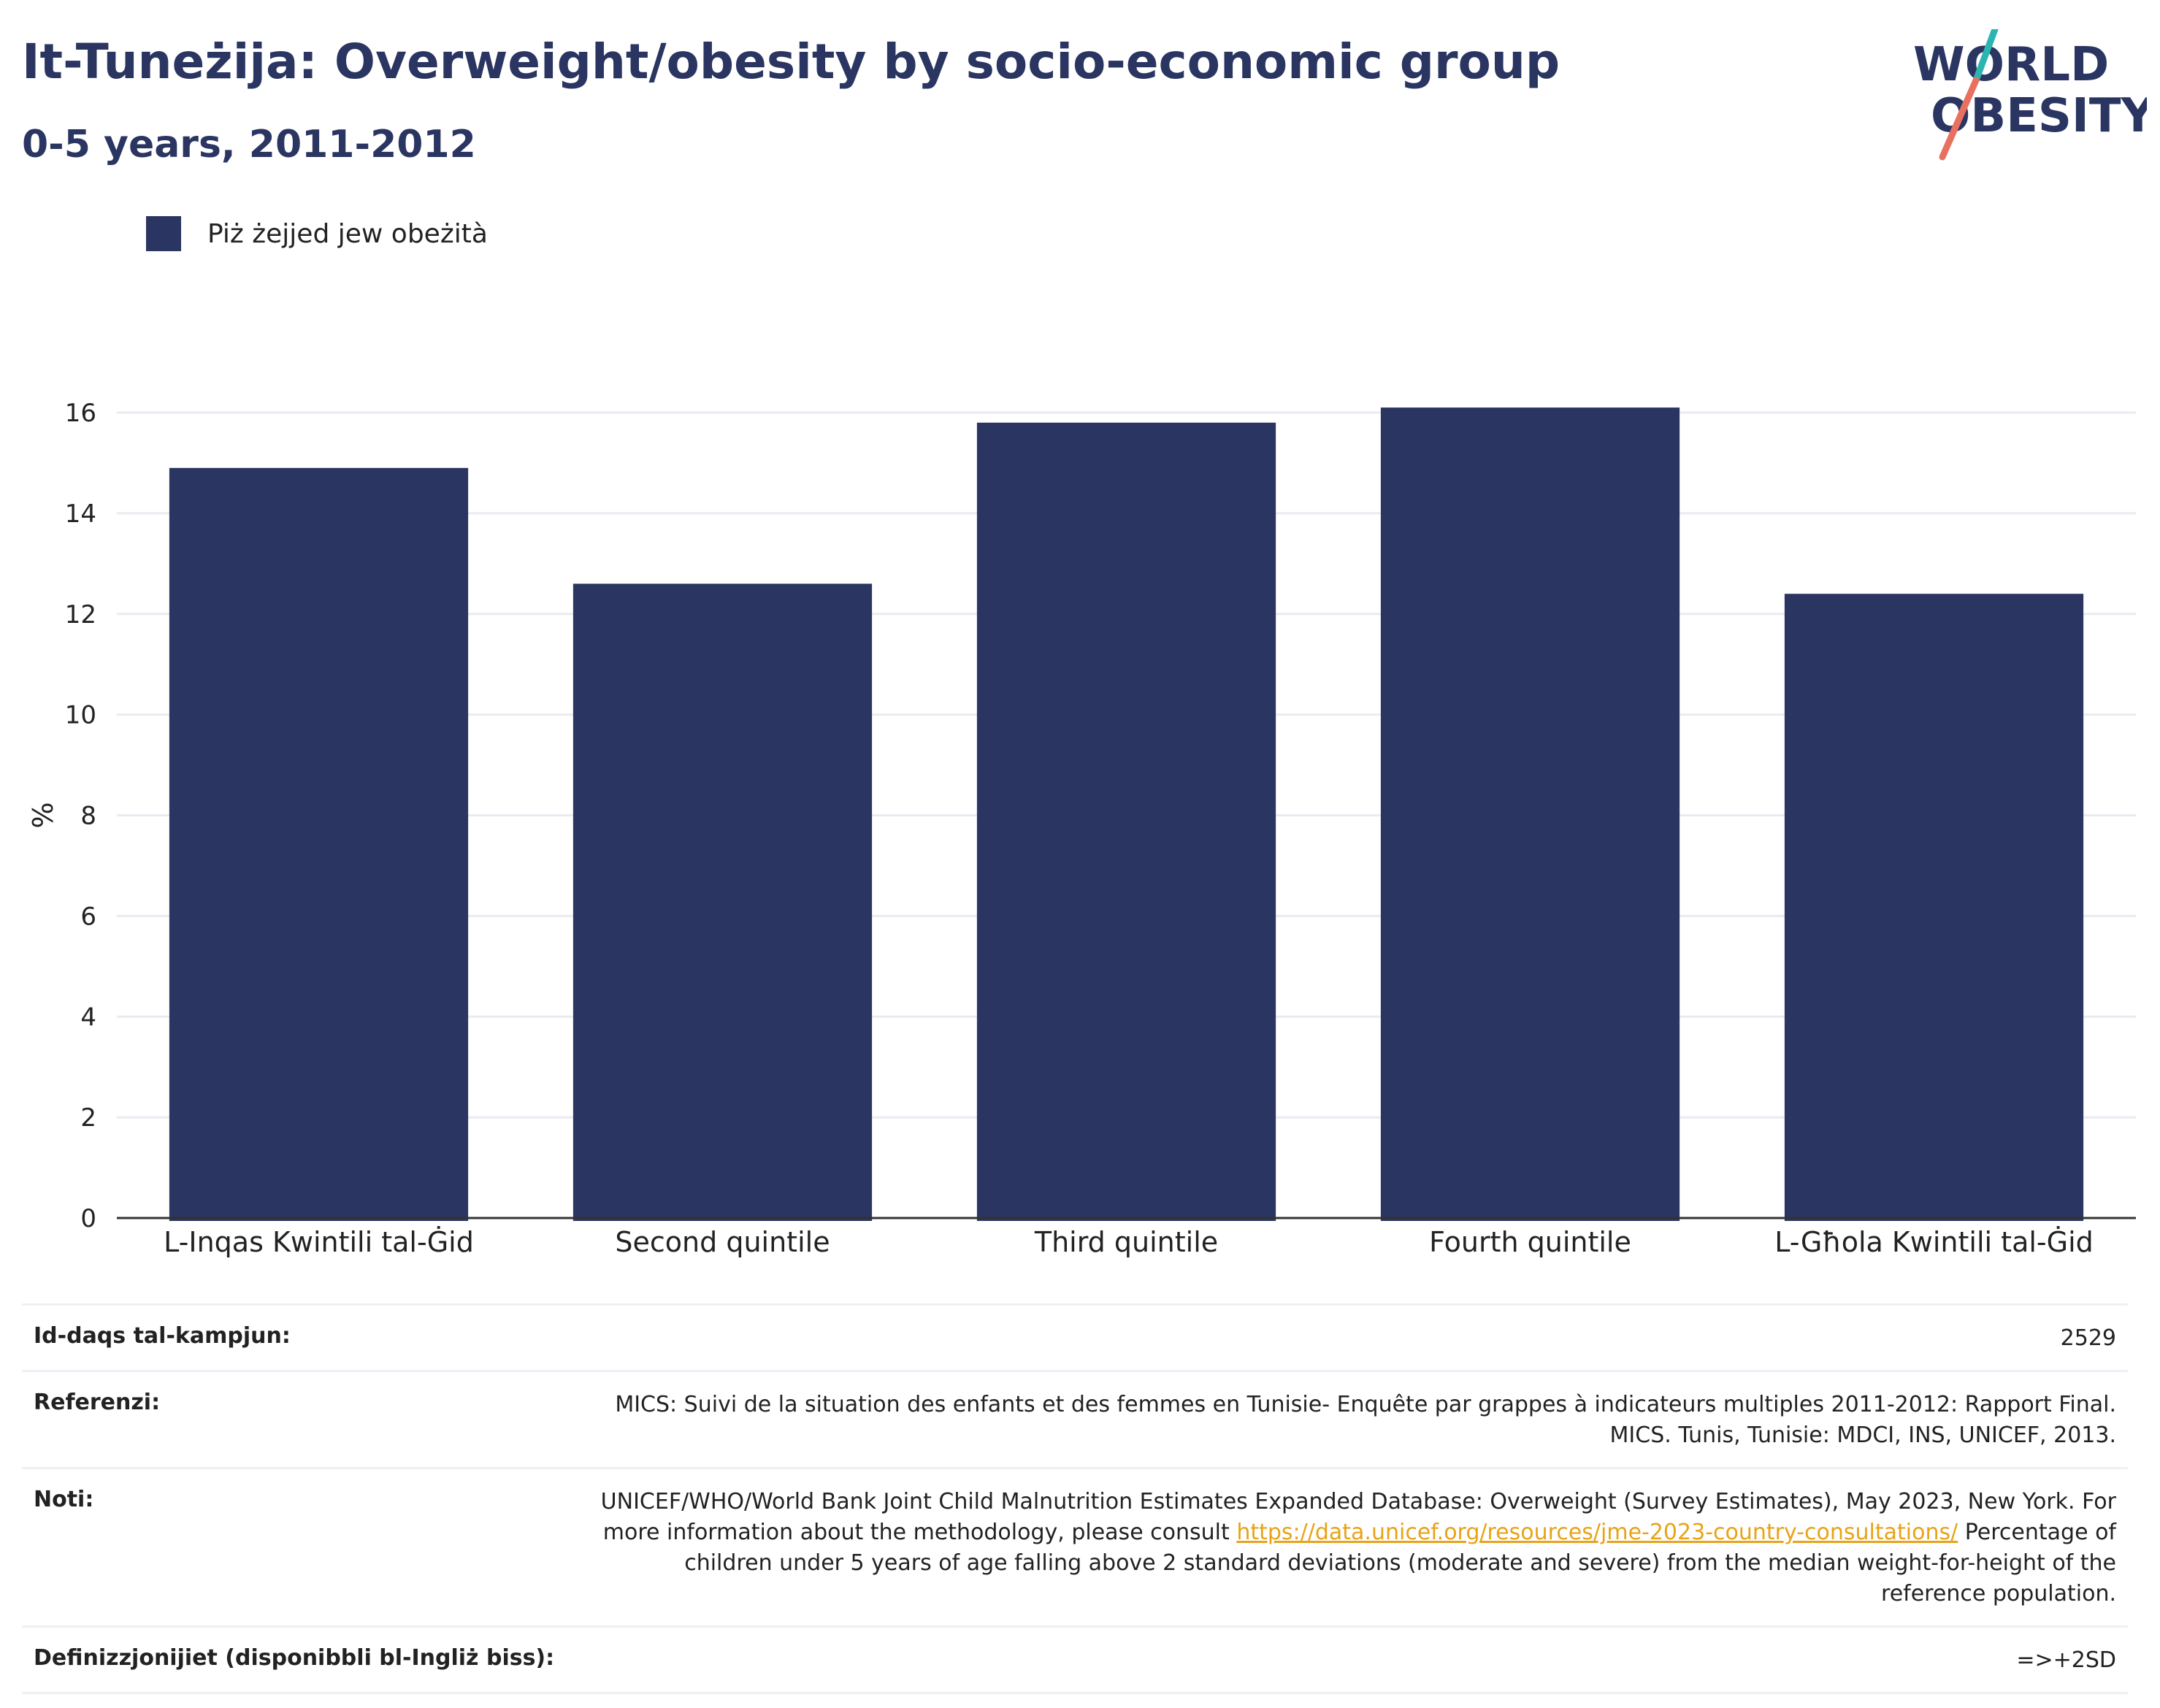  I want to click on chart-subtitle: 0-5 years, 2011-2012, so click(249, 144).